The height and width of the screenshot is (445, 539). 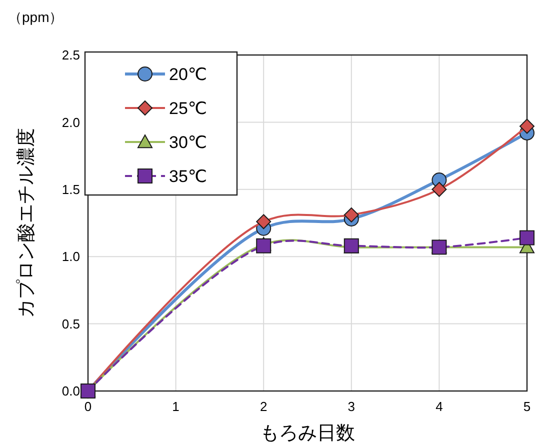 What do you see at coordinates (188, 108) in the screenshot?
I see `legend-label: 25℃` at bounding box center [188, 108].